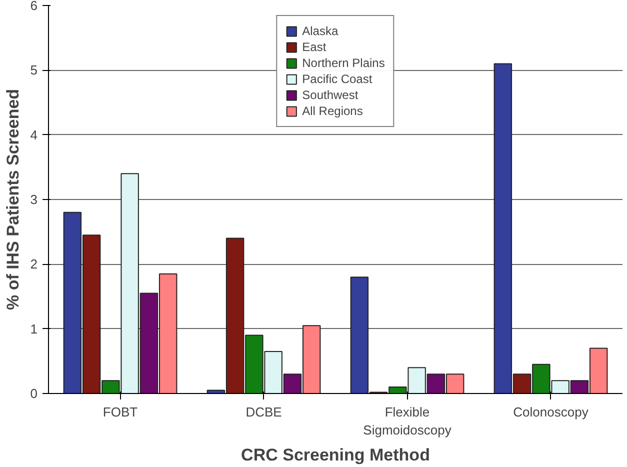 The image size is (627, 467). What do you see at coordinates (337, 79) in the screenshot?
I see `legend-label: Pacific Coast` at bounding box center [337, 79].